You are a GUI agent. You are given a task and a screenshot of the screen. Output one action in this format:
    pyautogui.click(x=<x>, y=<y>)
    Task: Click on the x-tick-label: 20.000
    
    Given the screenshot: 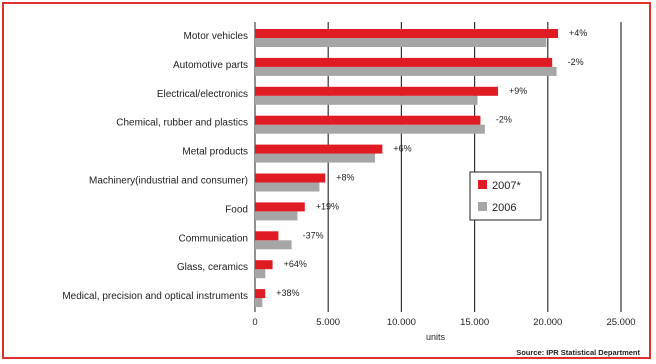 What is the action you would take?
    pyautogui.click(x=547, y=322)
    